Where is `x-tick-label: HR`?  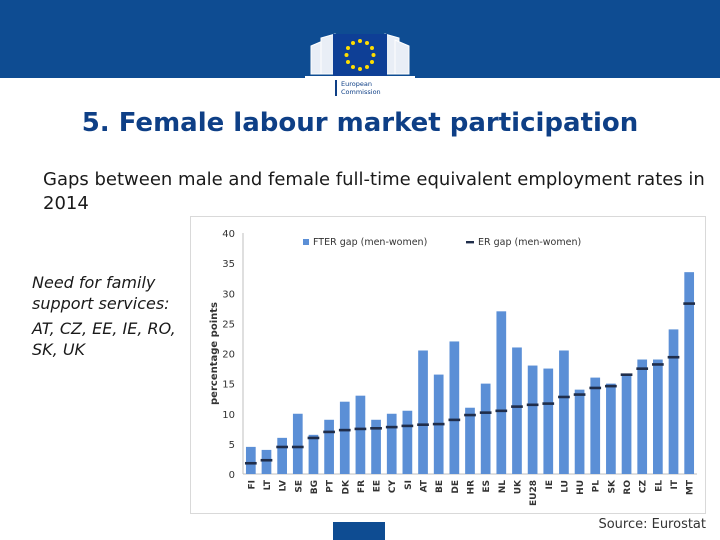 x-tick-label: HR is located at coordinates (472, 487).